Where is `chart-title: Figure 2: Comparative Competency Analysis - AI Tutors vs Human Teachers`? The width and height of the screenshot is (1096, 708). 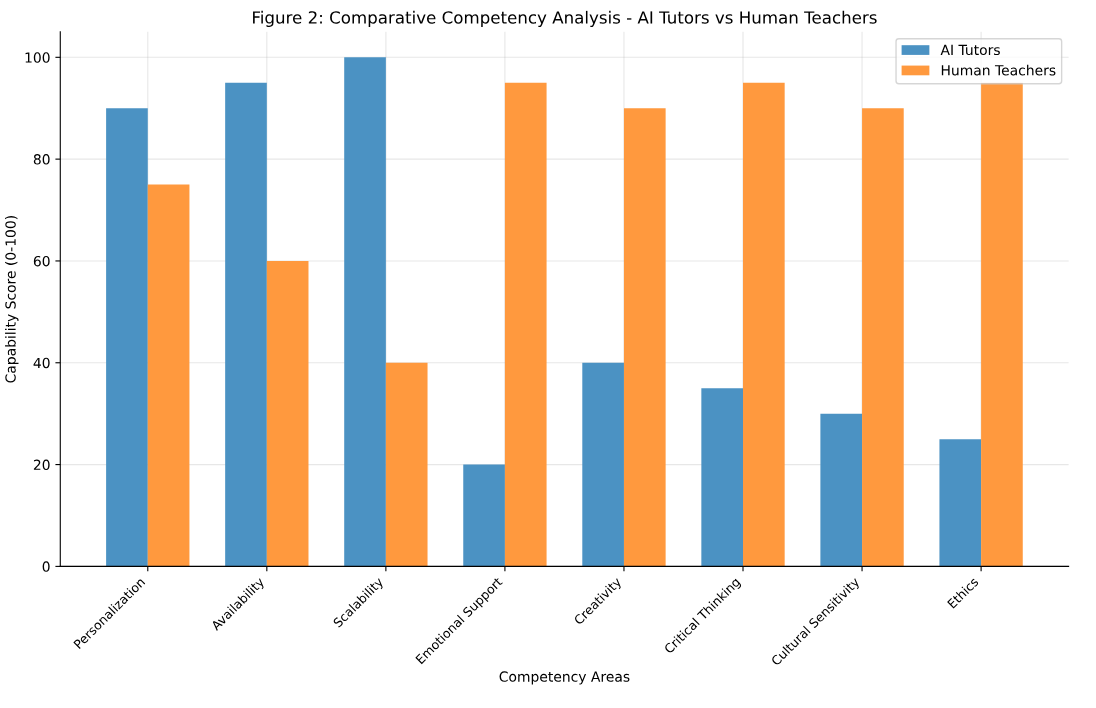 chart-title: Figure 2: Comparative Competency Analysis - AI Tutors vs Human Teachers is located at coordinates (565, 18).